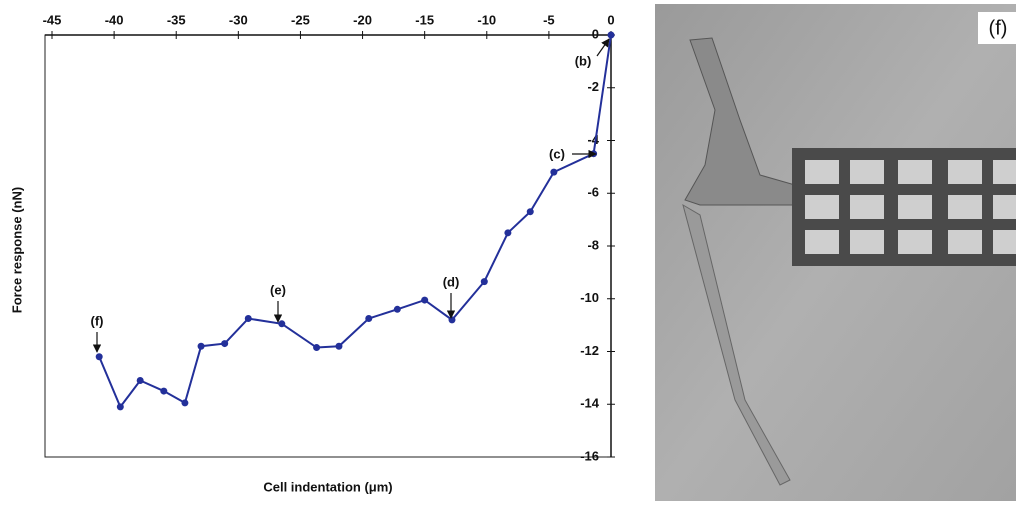 The image size is (1016, 506). What do you see at coordinates (590, 403) in the screenshot?
I see `y-tick-label: -14` at bounding box center [590, 403].